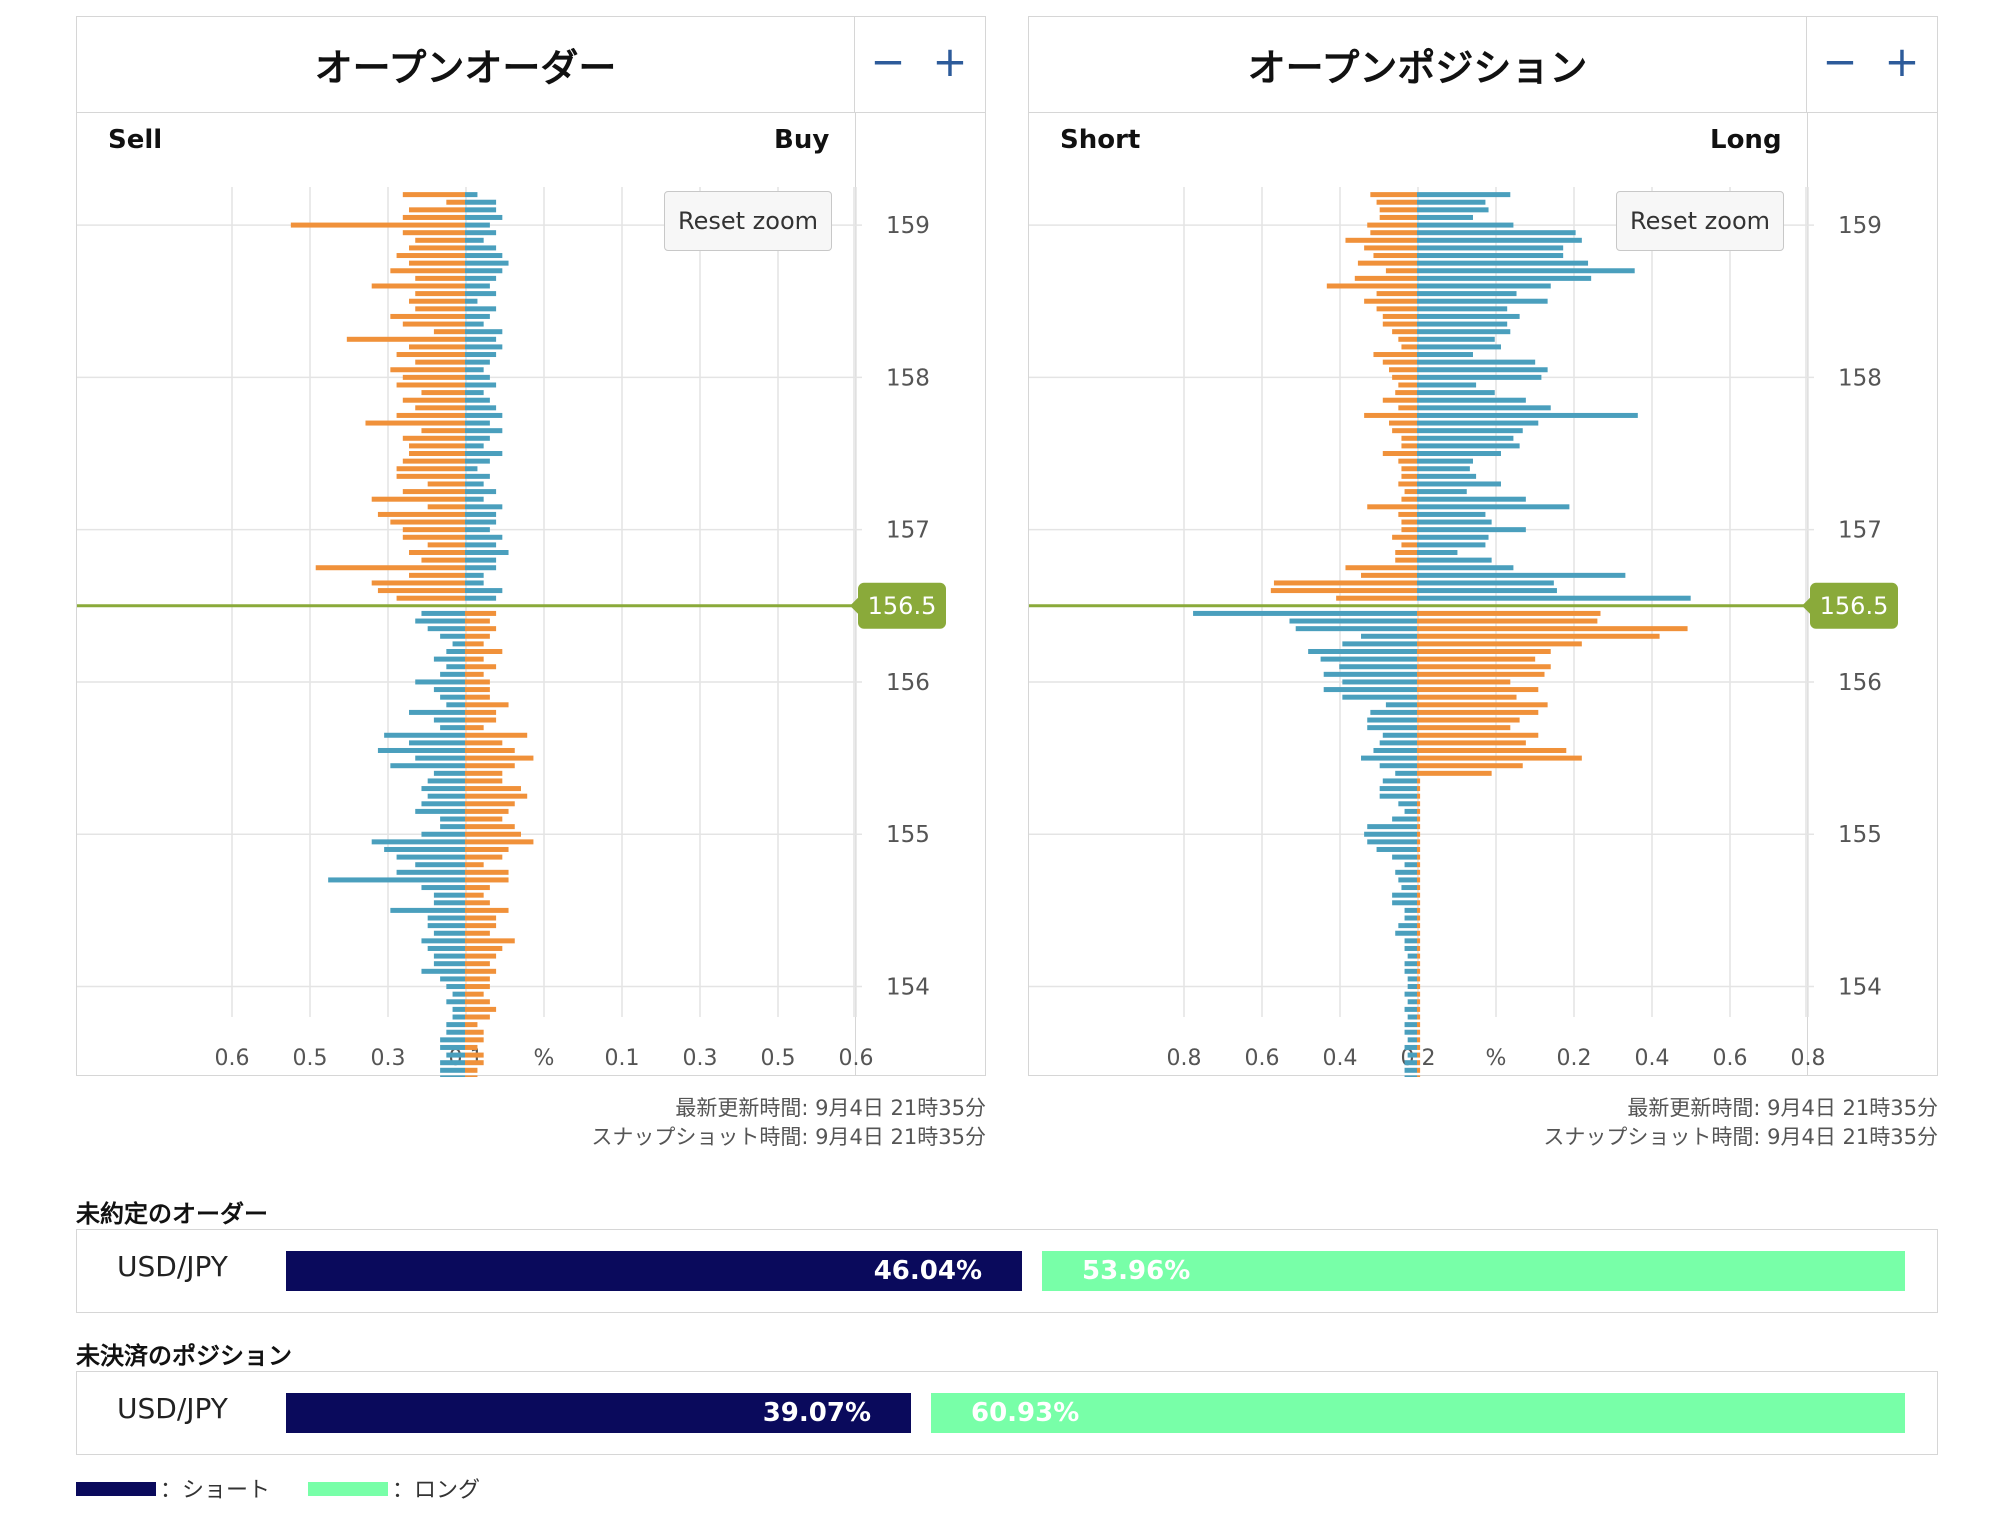 This screenshot has height=1518, width=2012. What do you see at coordinates (1730, 1058) in the screenshot?
I see `positions-x-tick: 0.6` at bounding box center [1730, 1058].